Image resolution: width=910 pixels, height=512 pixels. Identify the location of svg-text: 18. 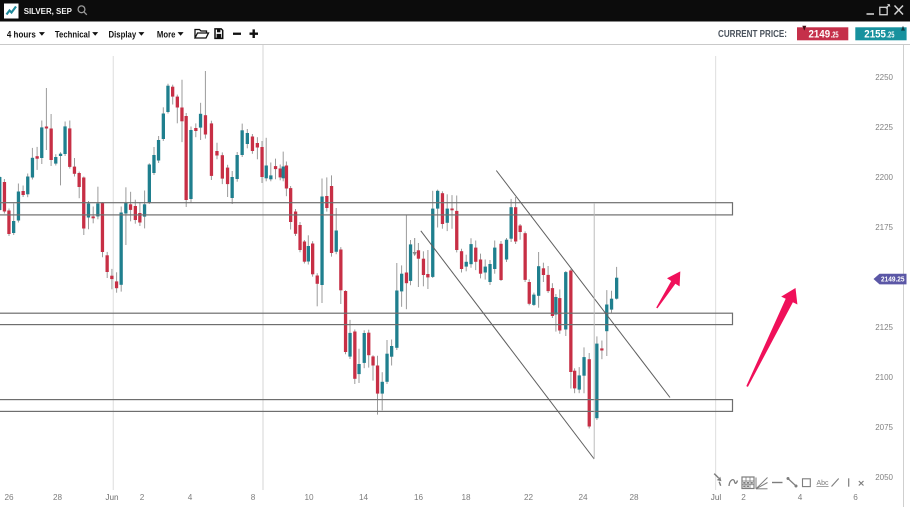
(466, 497).